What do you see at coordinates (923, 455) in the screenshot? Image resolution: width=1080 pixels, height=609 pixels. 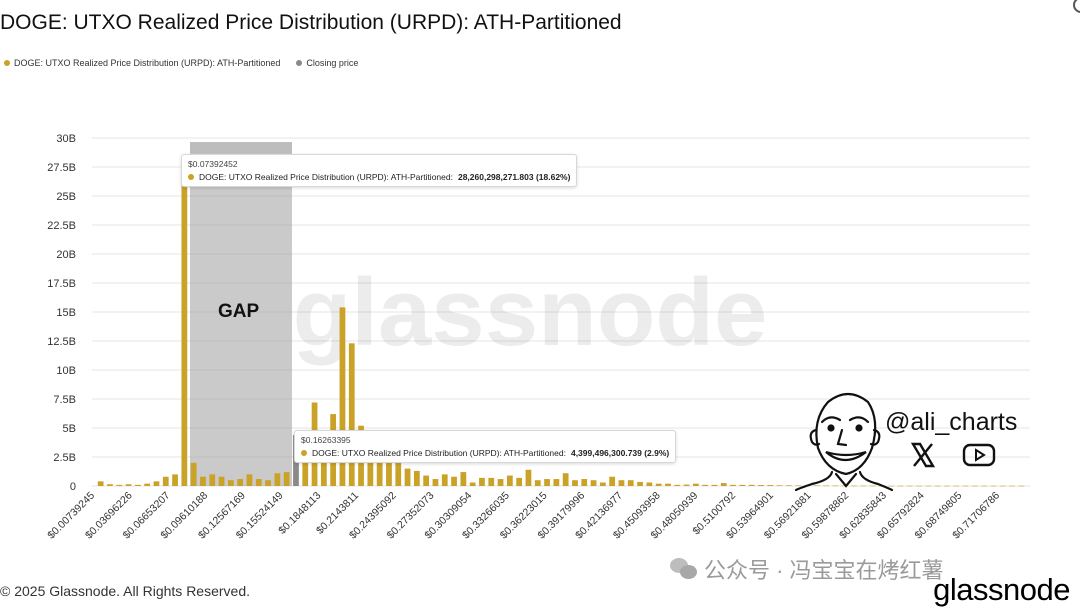 I see `x-logo-icon` at bounding box center [923, 455].